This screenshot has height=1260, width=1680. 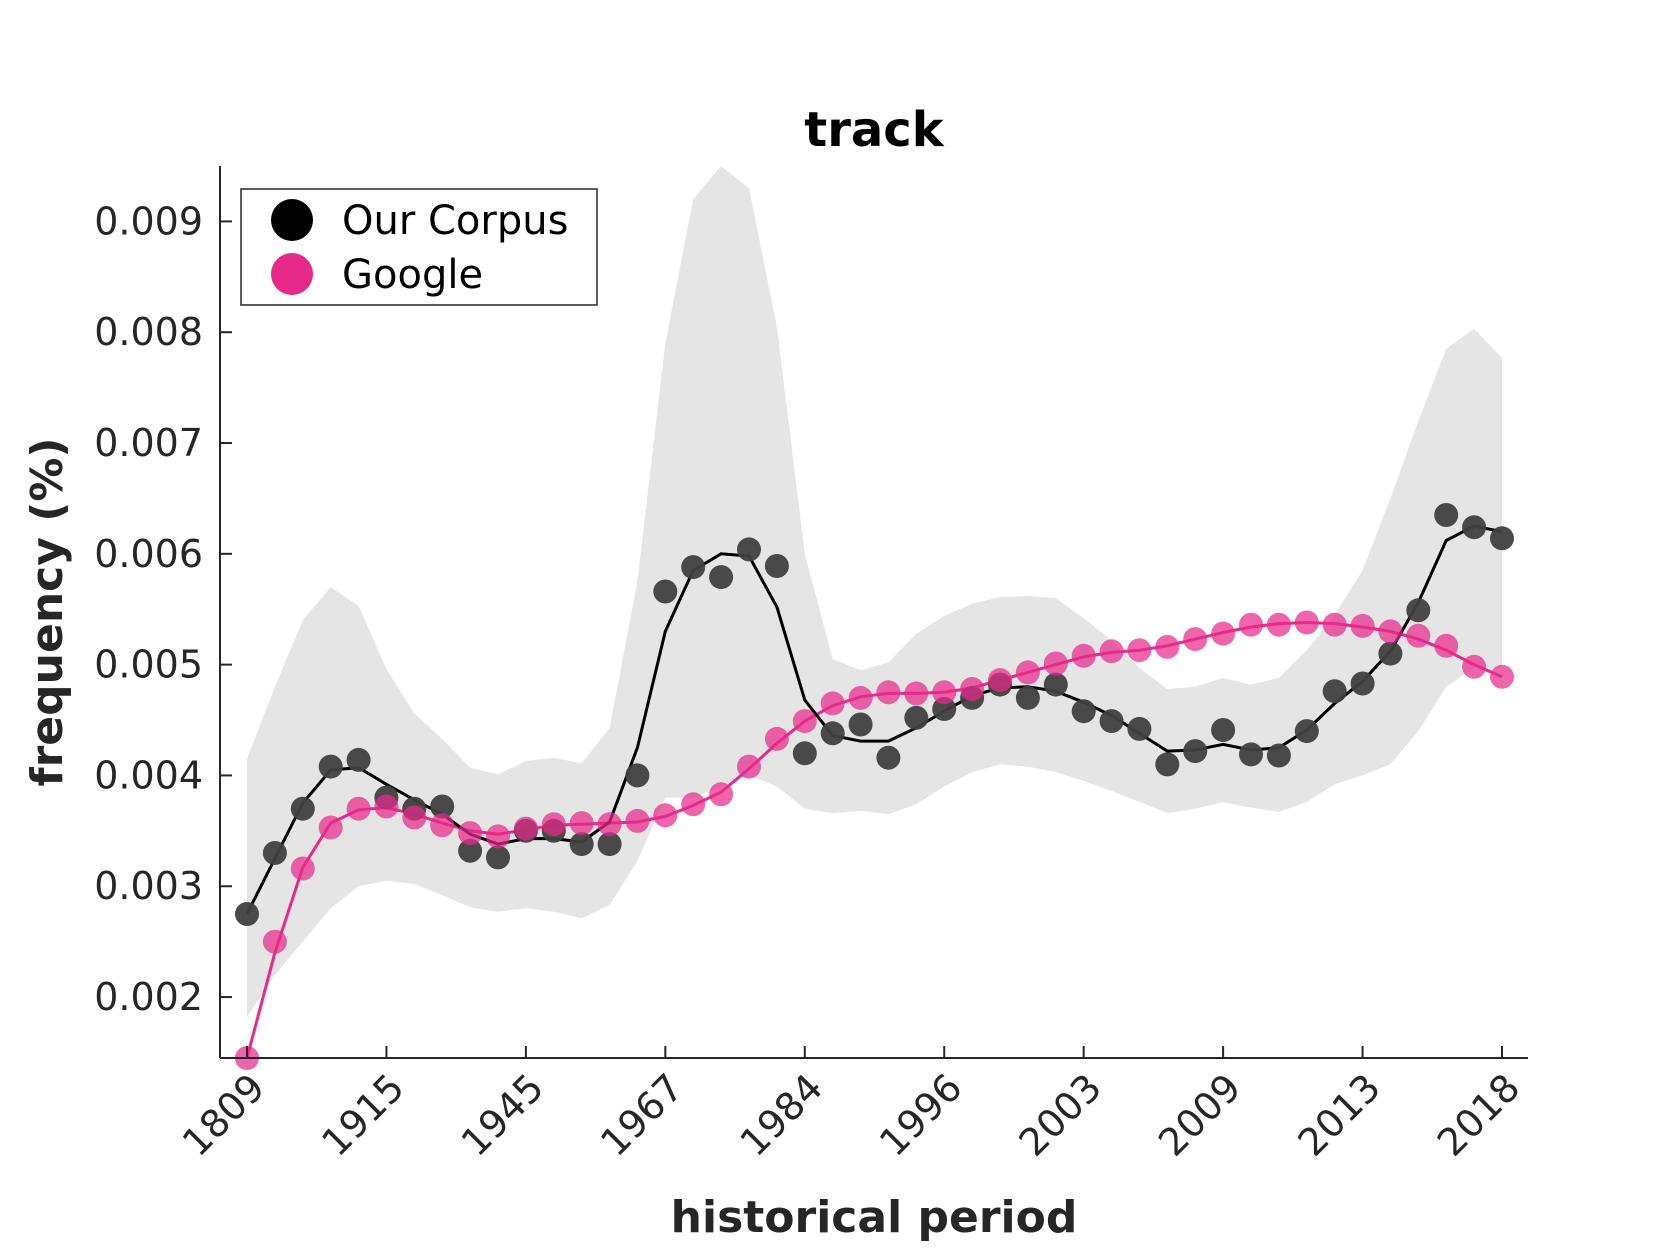 What do you see at coordinates (363, 1115) in the screenshot?
I see `x-tick-label: 1915` at bounding box center [363, 1115].